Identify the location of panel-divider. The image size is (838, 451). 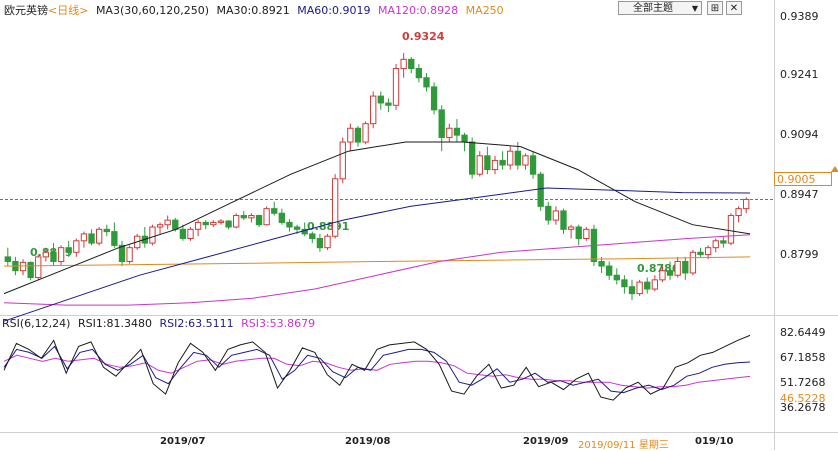
(419, 315).